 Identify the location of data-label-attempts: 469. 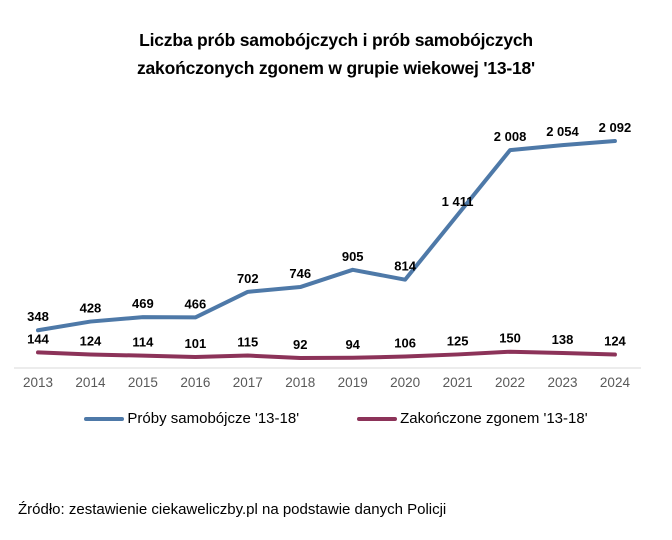
(143, 303).